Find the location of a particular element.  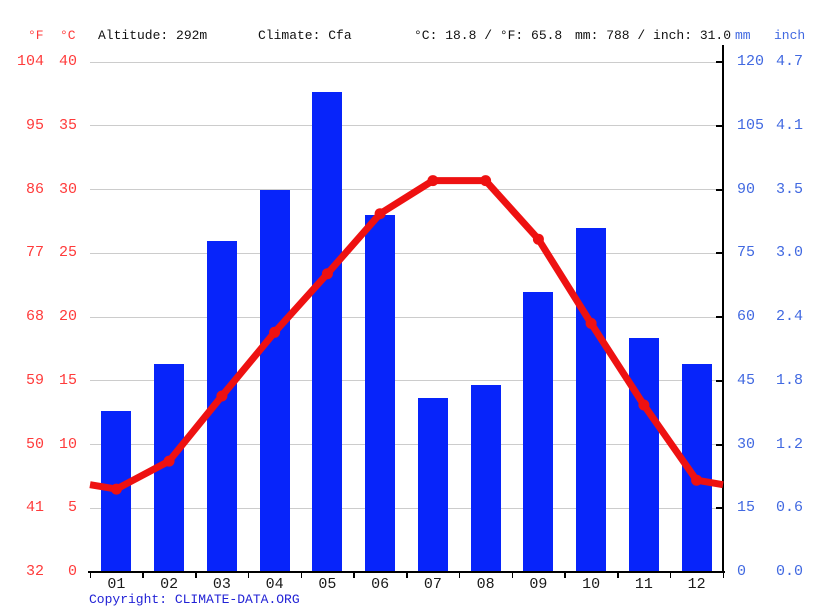

celsius-tick-label: 20 is located at coordinates (67, 316).